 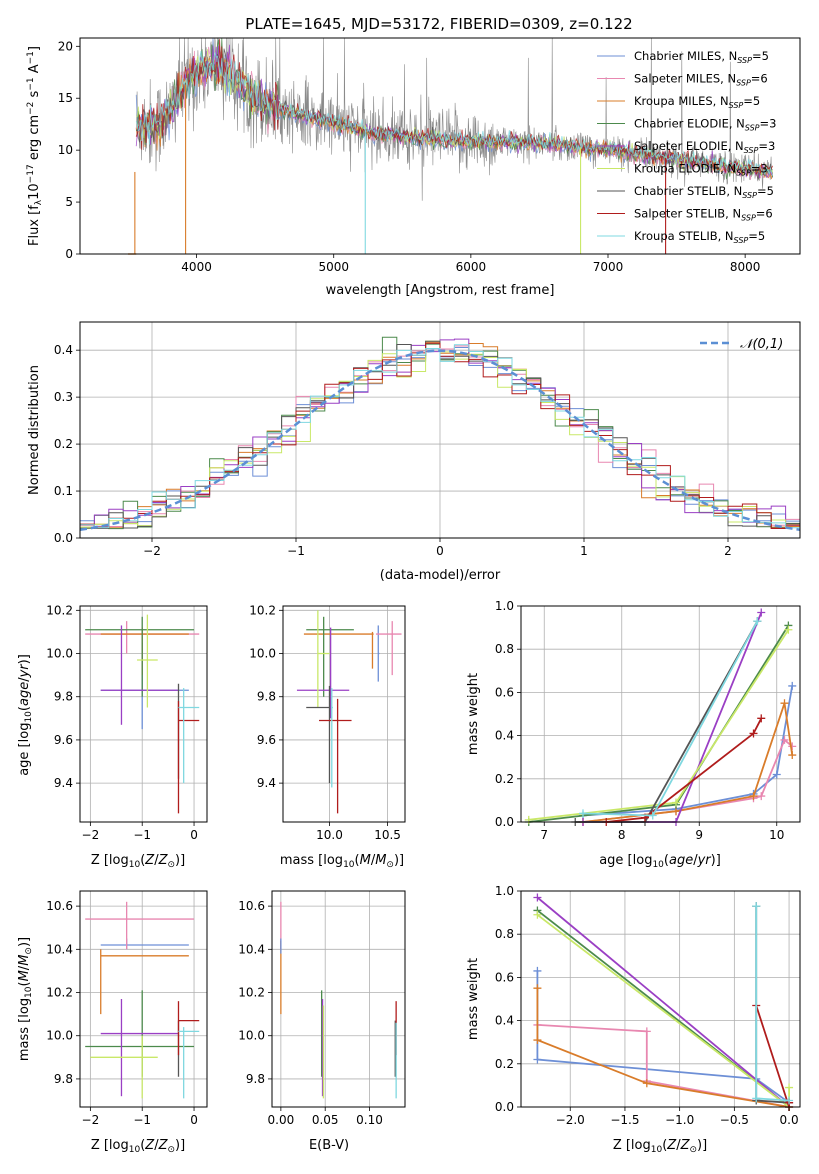 I want to click on x-tick-label: 8000, so click(x=745, y=267).